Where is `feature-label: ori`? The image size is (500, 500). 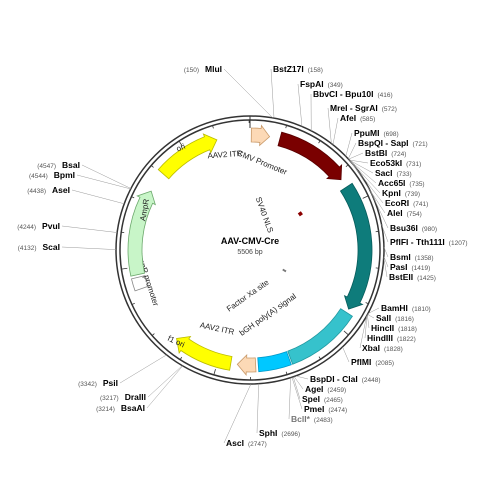 feature-label: ori is located at coordinates (181, 148).